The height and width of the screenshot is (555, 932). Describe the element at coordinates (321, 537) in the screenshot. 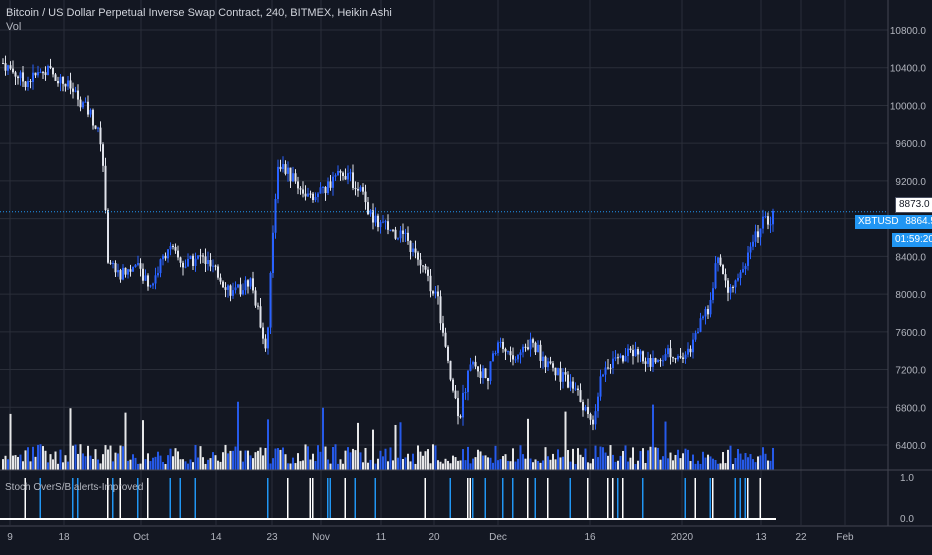

I see `x-tick-label: Nov` at that location.